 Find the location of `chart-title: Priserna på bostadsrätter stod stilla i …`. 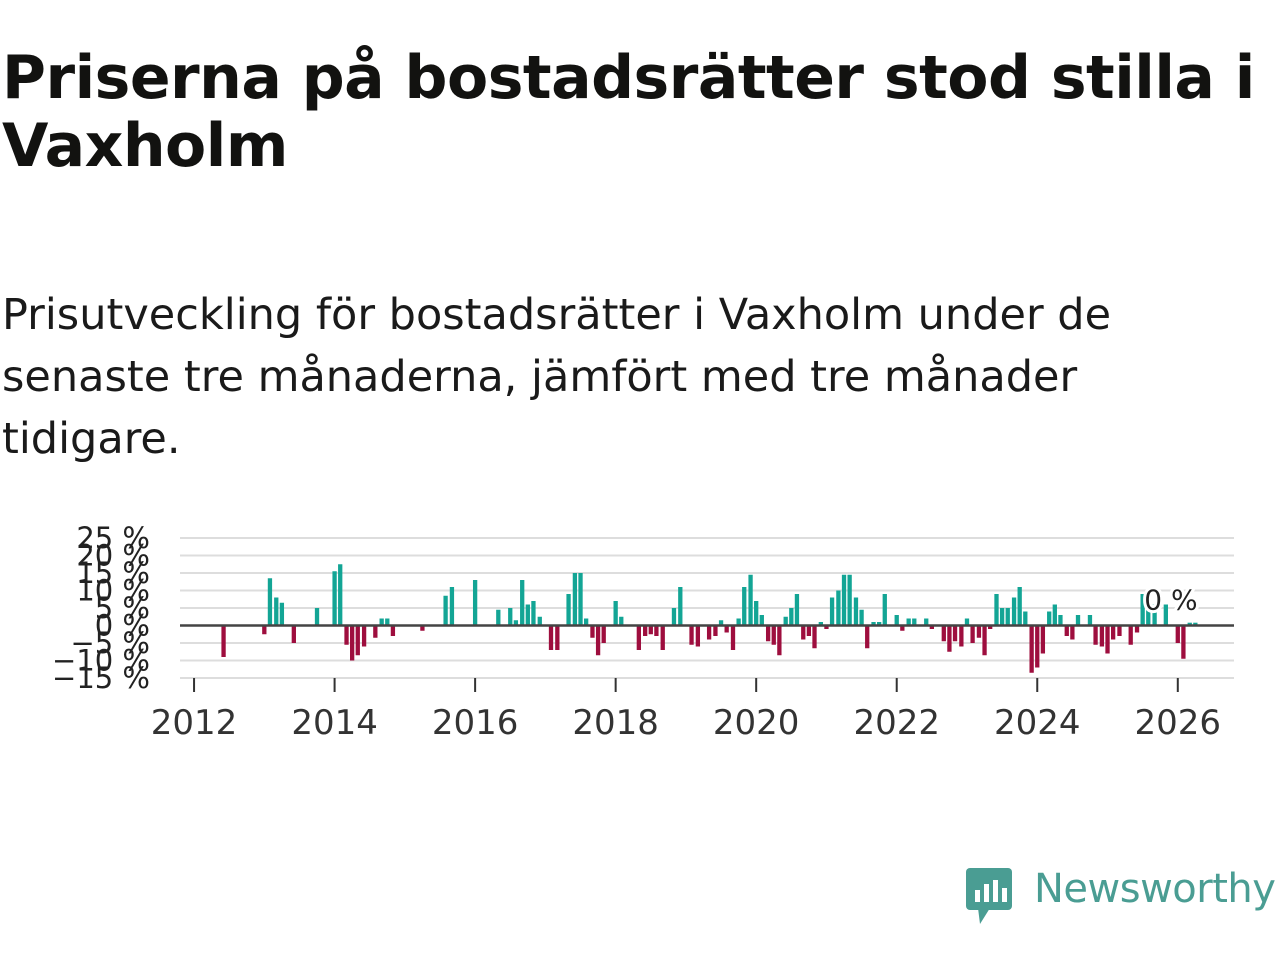

chart-title: Priserna på bostadsrätter stod stilla i … is located at coordinates (628, 112).